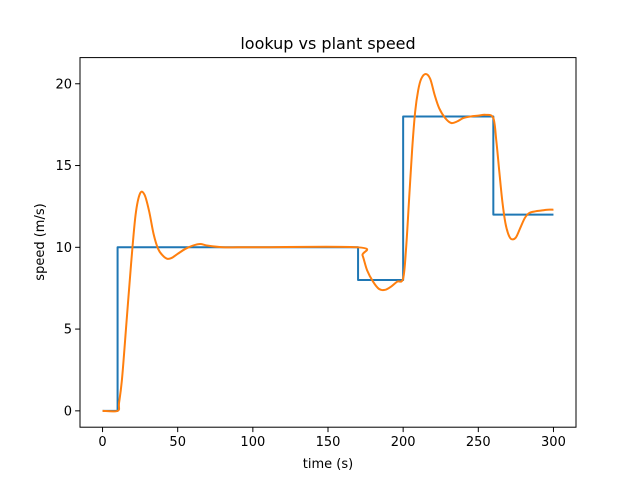 The image size is (640, 480). I want to click on y-tick-label: 20, so click(63, 84).